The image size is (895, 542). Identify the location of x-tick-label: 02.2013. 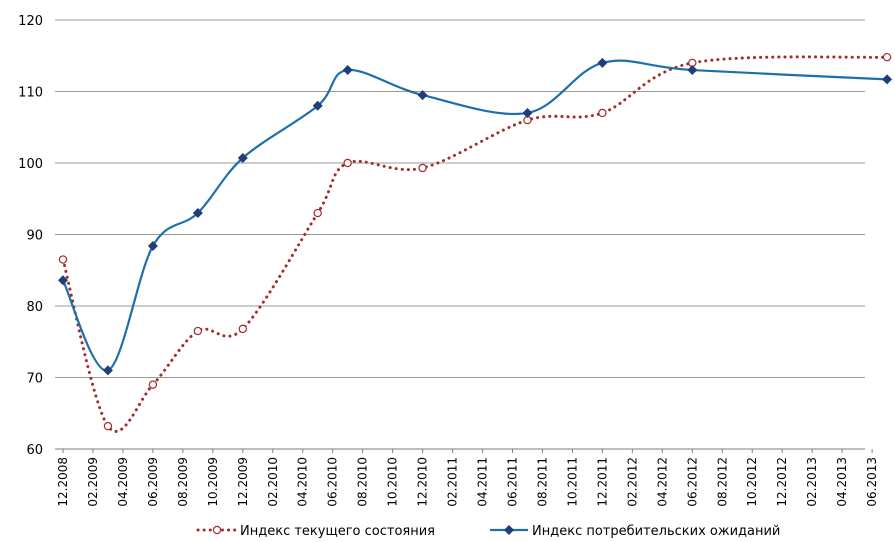
(812, 482).